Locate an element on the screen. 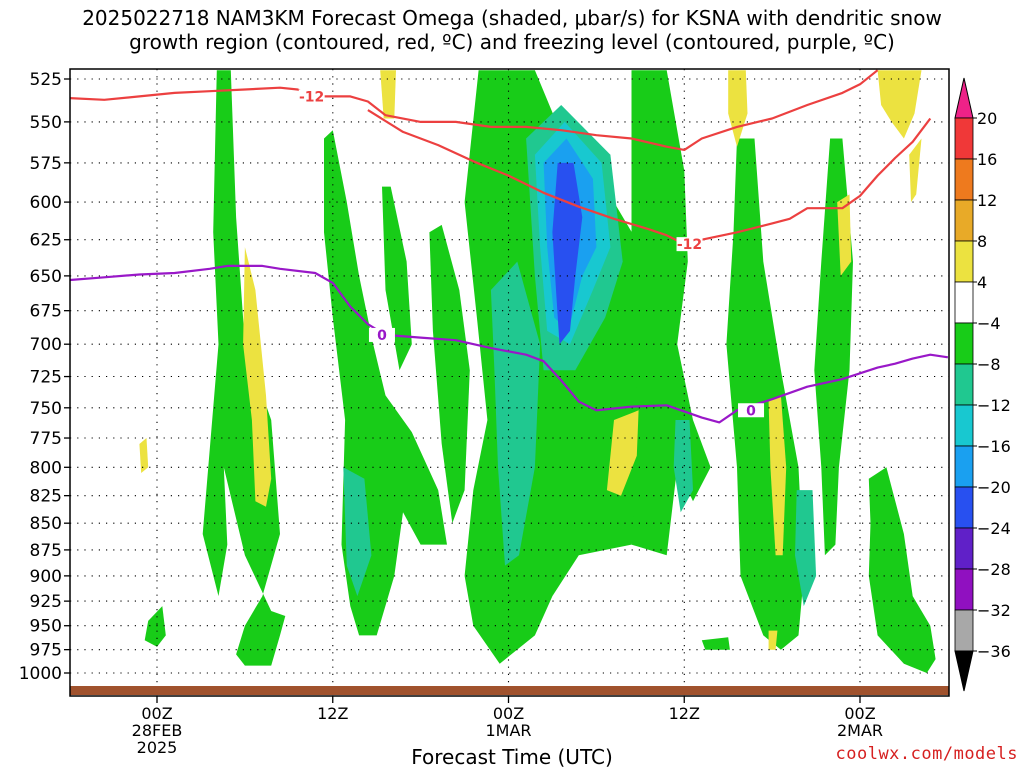 This screenshot has height=769, width=1024. y-tick-label: 625 is located at coordinates (46, 241).